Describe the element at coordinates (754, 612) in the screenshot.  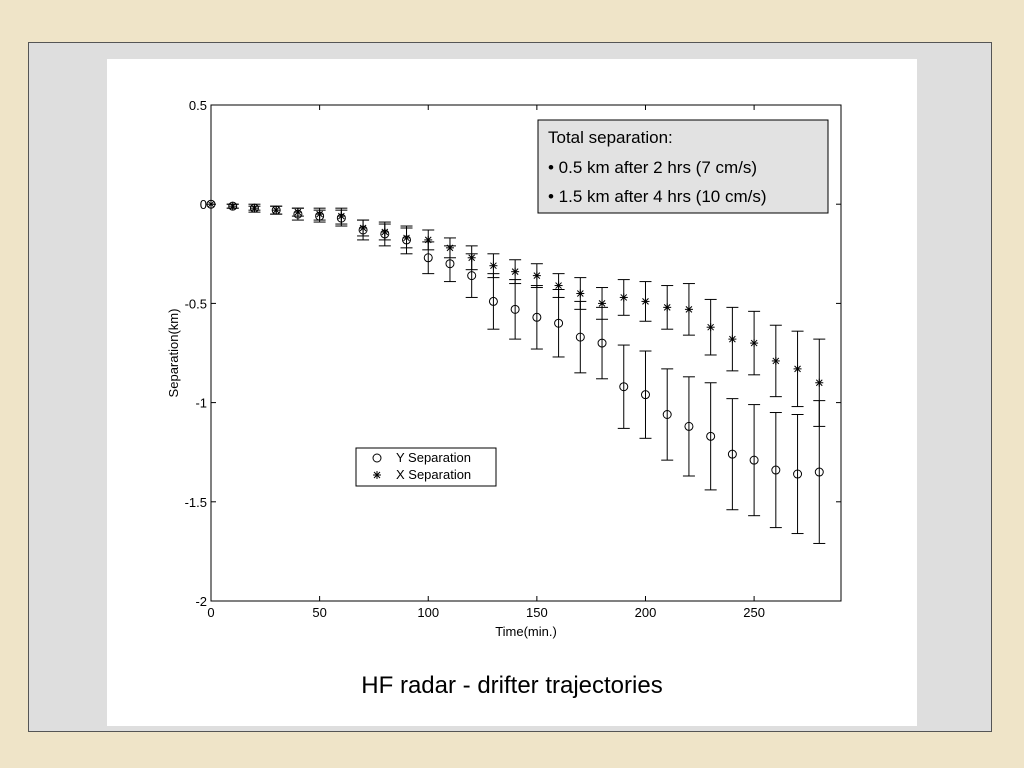
I see `x-tick-label: 250` at that location.